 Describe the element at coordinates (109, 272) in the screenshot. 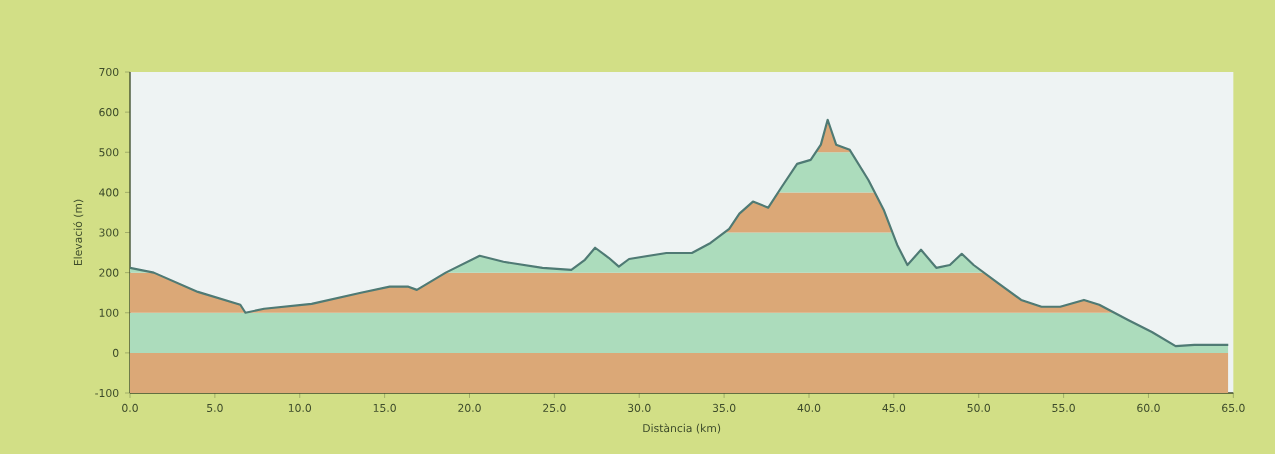

I see `y-tick-label: 200` at that location.